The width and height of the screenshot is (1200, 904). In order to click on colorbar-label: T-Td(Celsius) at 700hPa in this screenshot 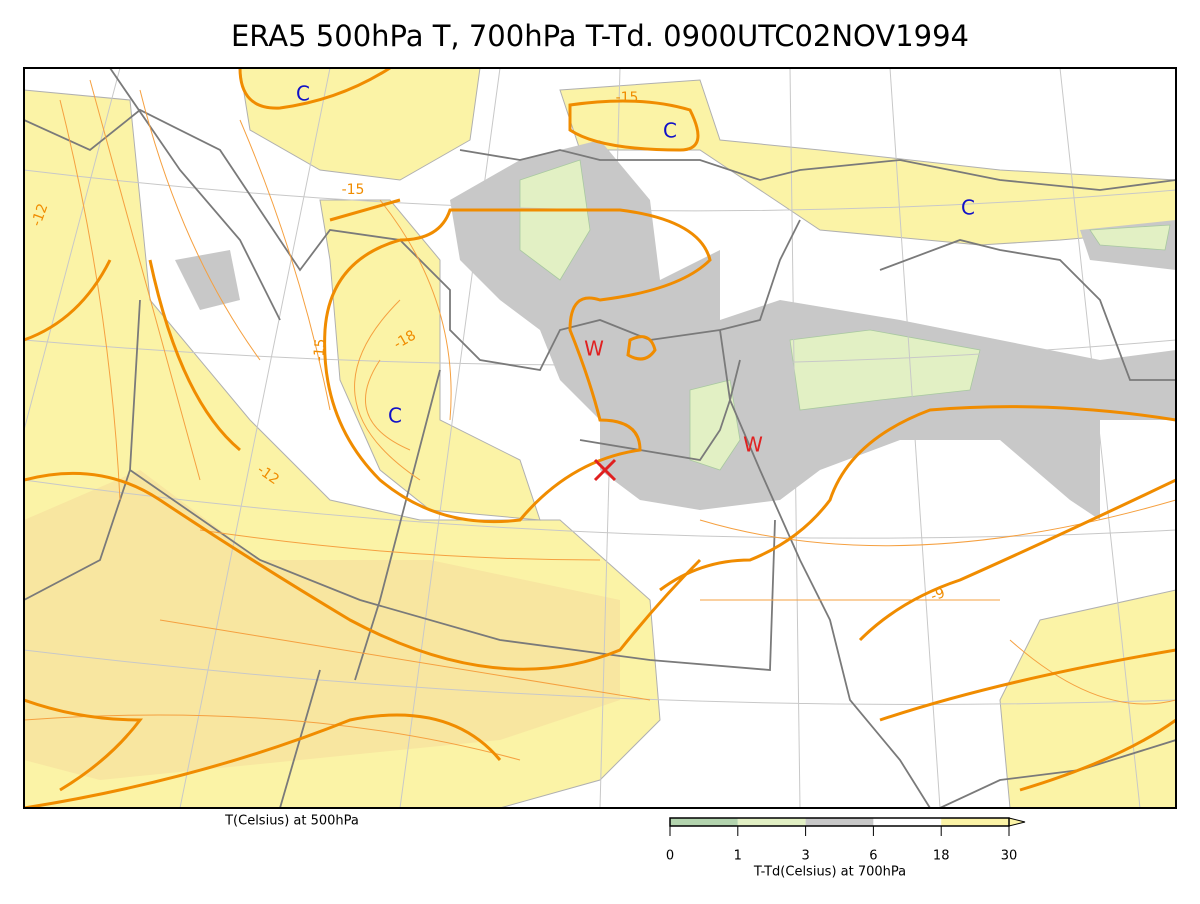, I will do `click(829, 872)`.